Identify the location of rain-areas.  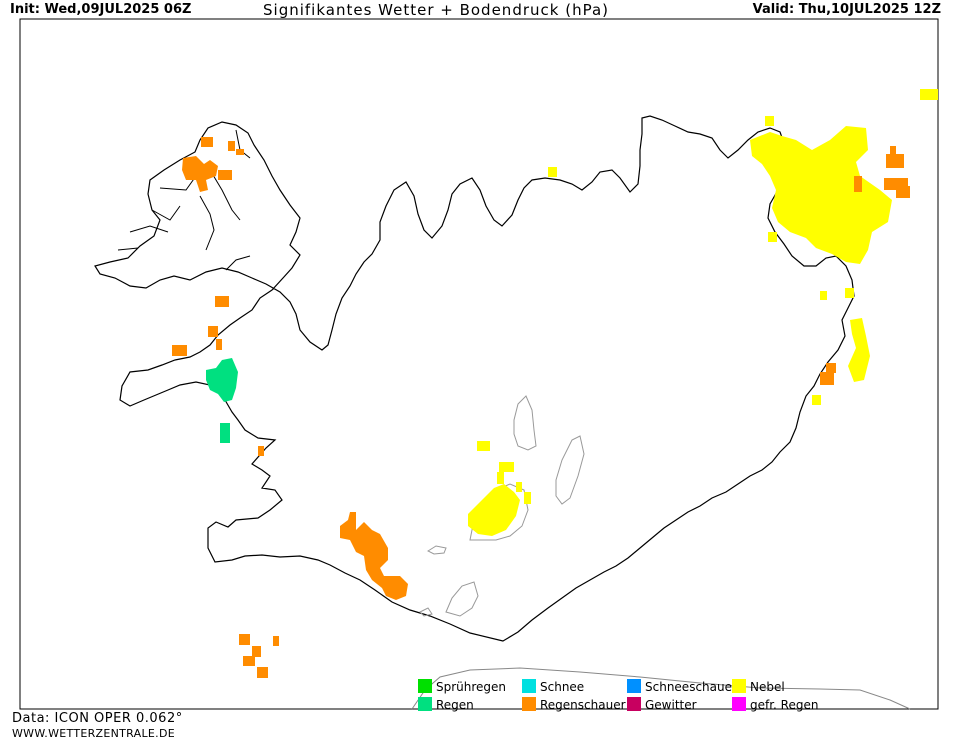
(222, 400).